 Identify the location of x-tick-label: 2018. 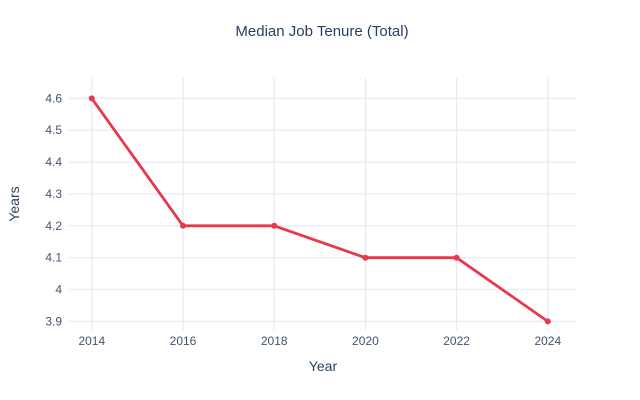
(274, 341).